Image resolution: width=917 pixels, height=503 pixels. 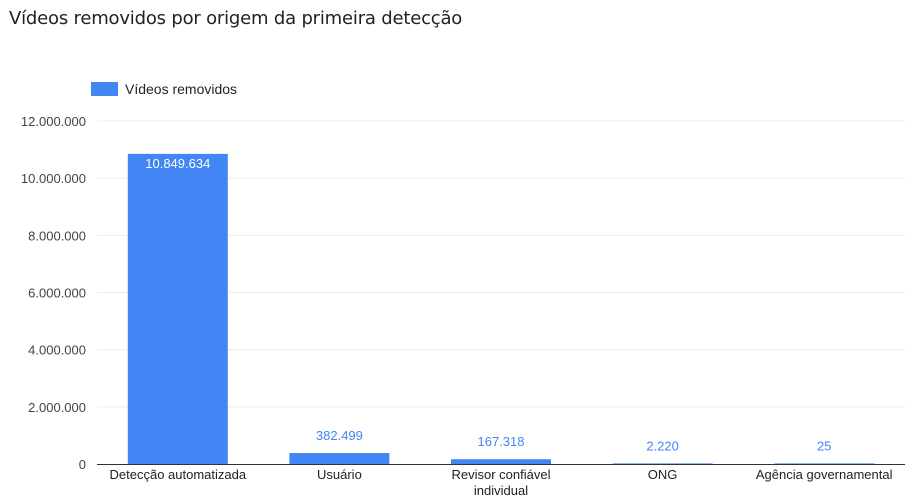 I want to click on data-label: 382.499, so click(x=339, y=435).